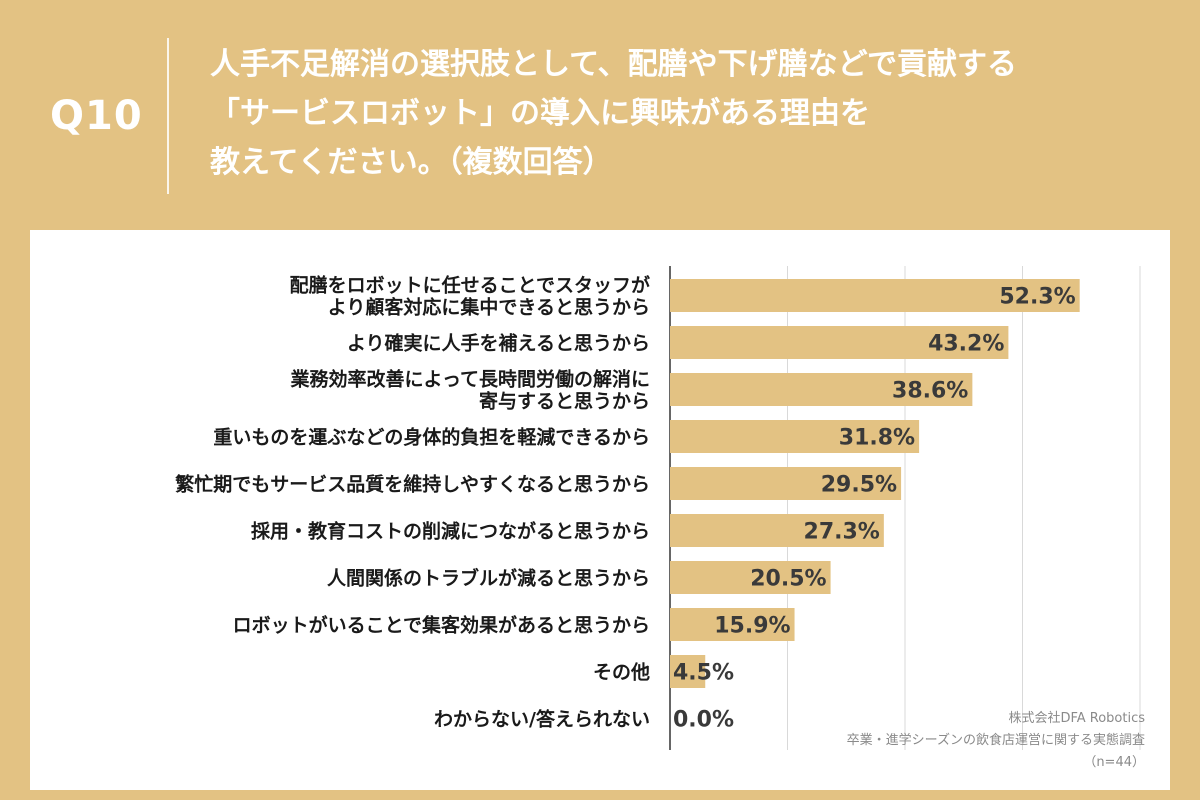  Describe the element at coordinates (96, 116) in the screenshot. I see `question-number: Q10` at that location.